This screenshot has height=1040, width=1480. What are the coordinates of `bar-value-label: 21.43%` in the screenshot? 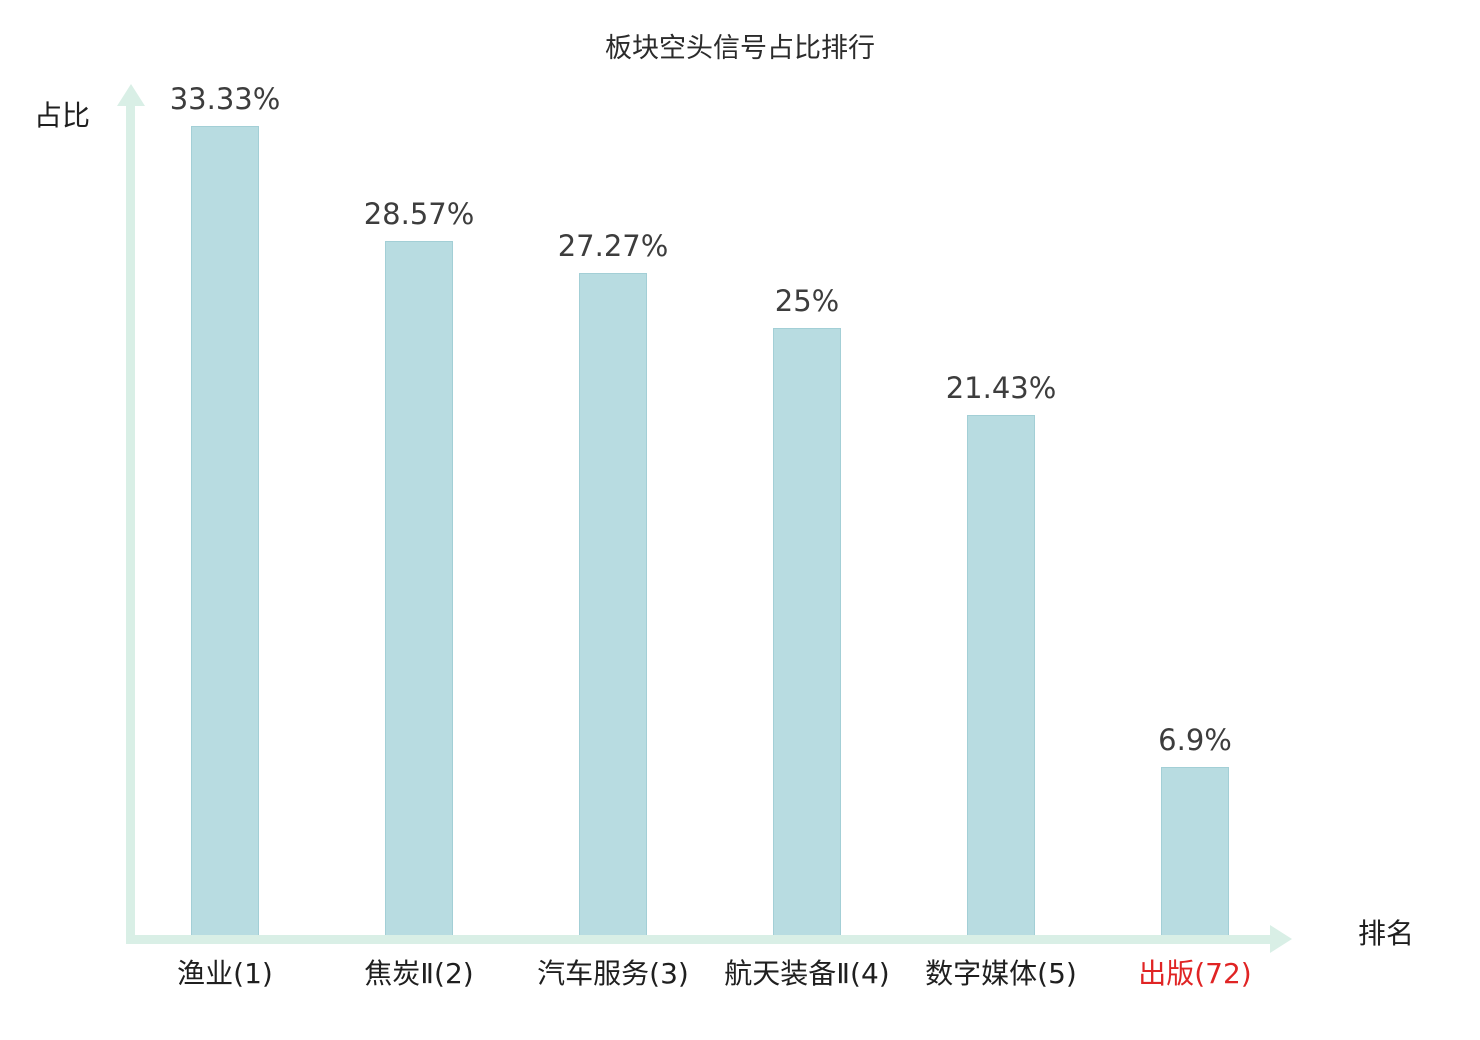 It's located at (1001, 388).